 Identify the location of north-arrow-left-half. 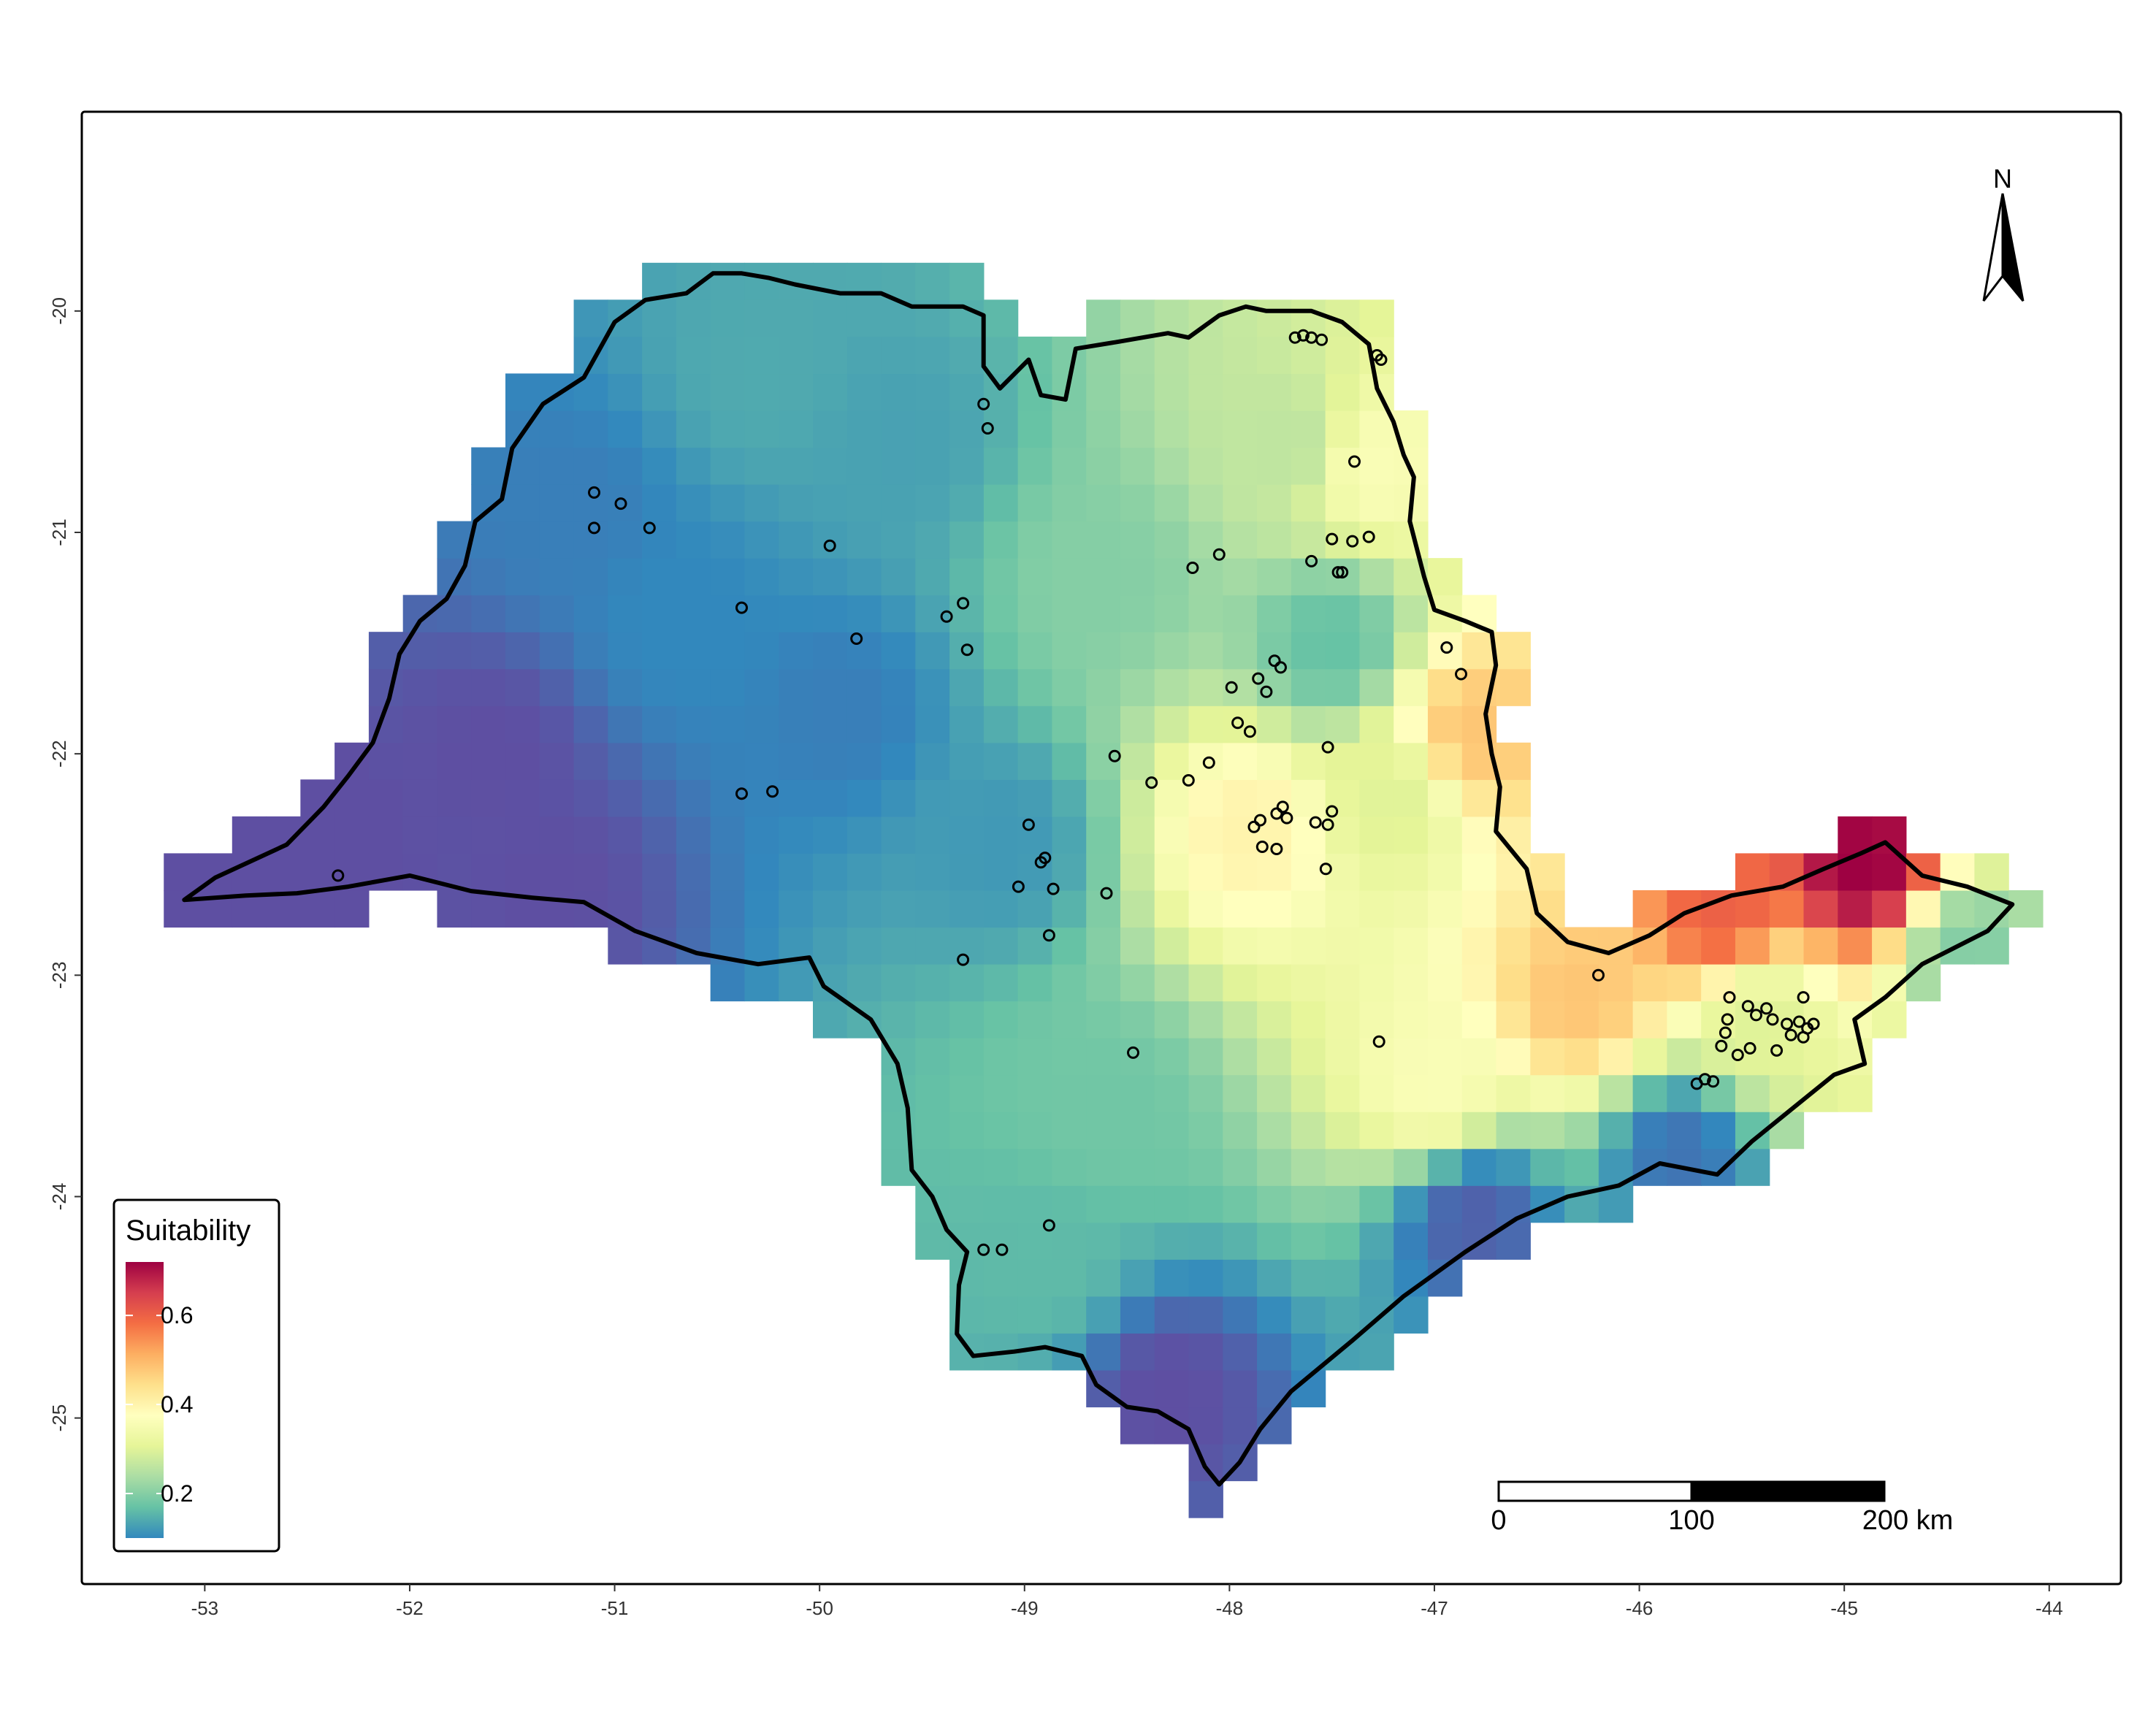
(1993, 247).